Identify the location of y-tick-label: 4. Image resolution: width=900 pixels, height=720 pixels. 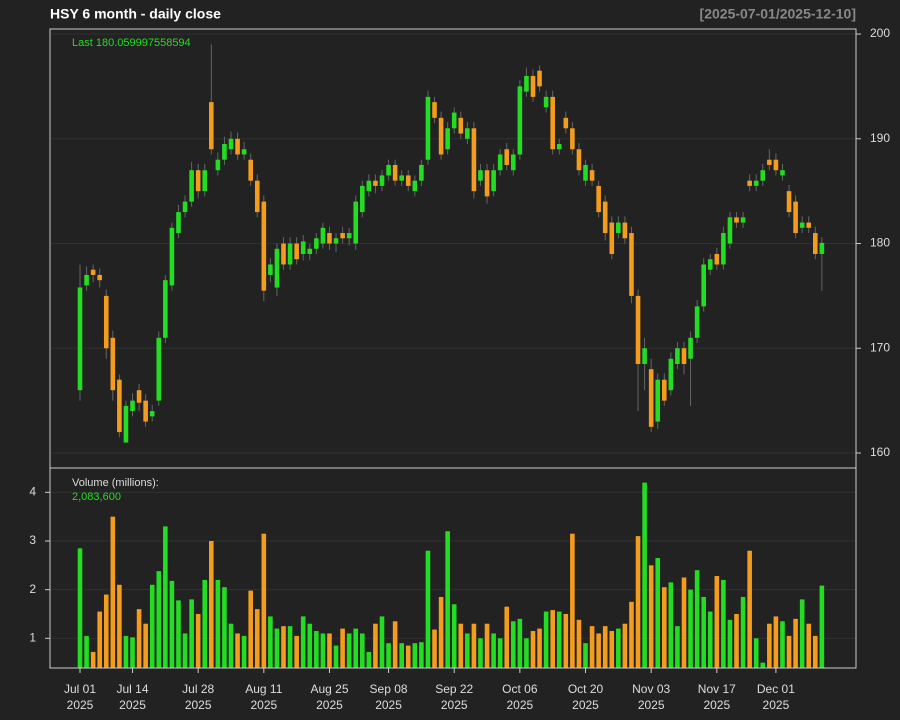
(32, 492).